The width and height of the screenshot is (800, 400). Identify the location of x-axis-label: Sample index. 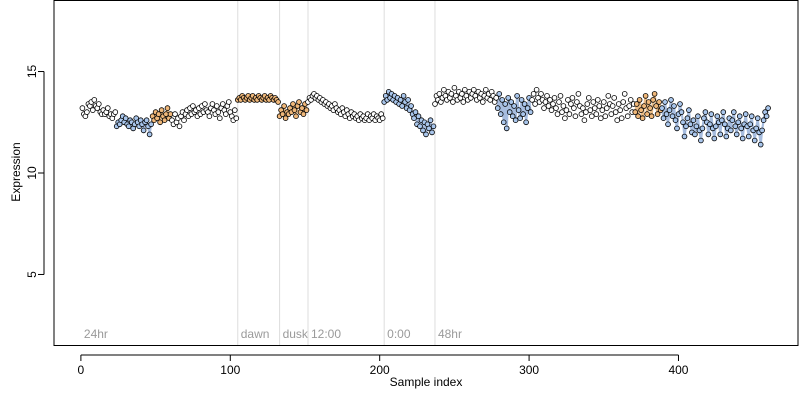
(426, 382).